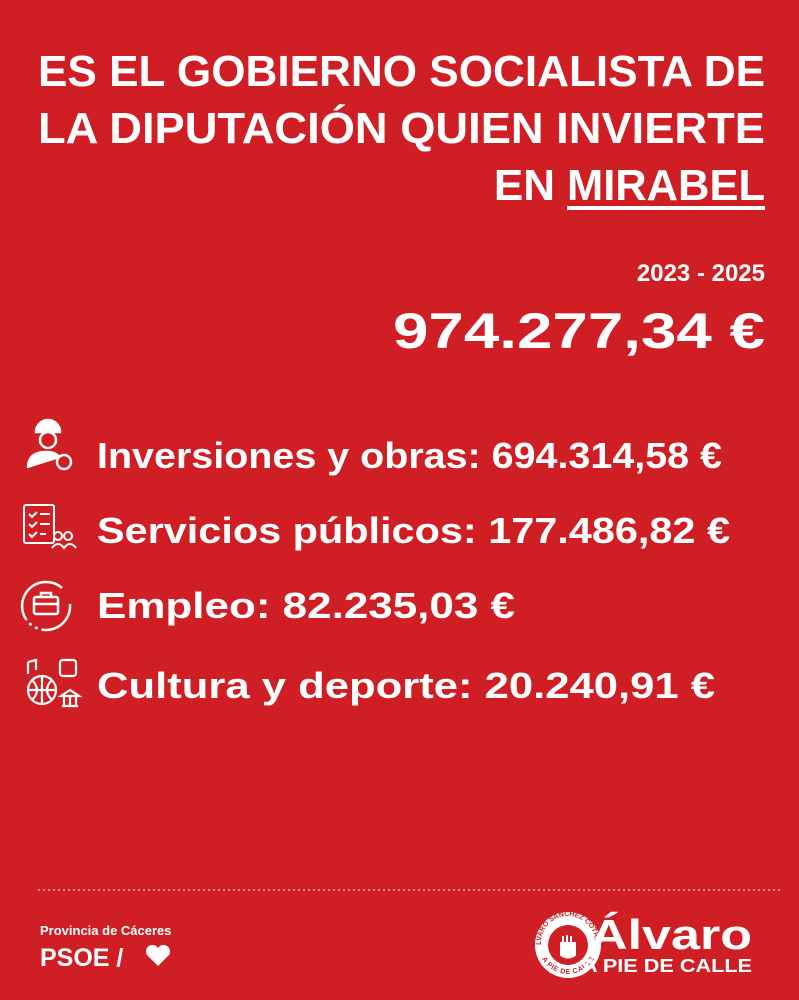  What do you see at coordinates (50, 527) in the screenshot?
I see `icon-services` at bounding box center [50, 527].